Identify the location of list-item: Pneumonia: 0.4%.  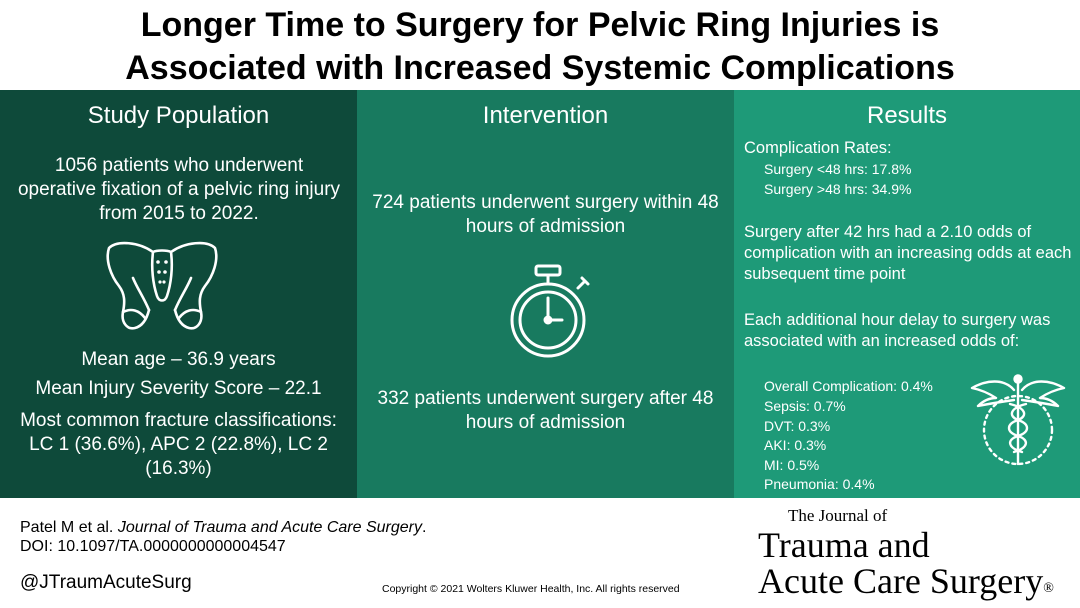
(819, 484).